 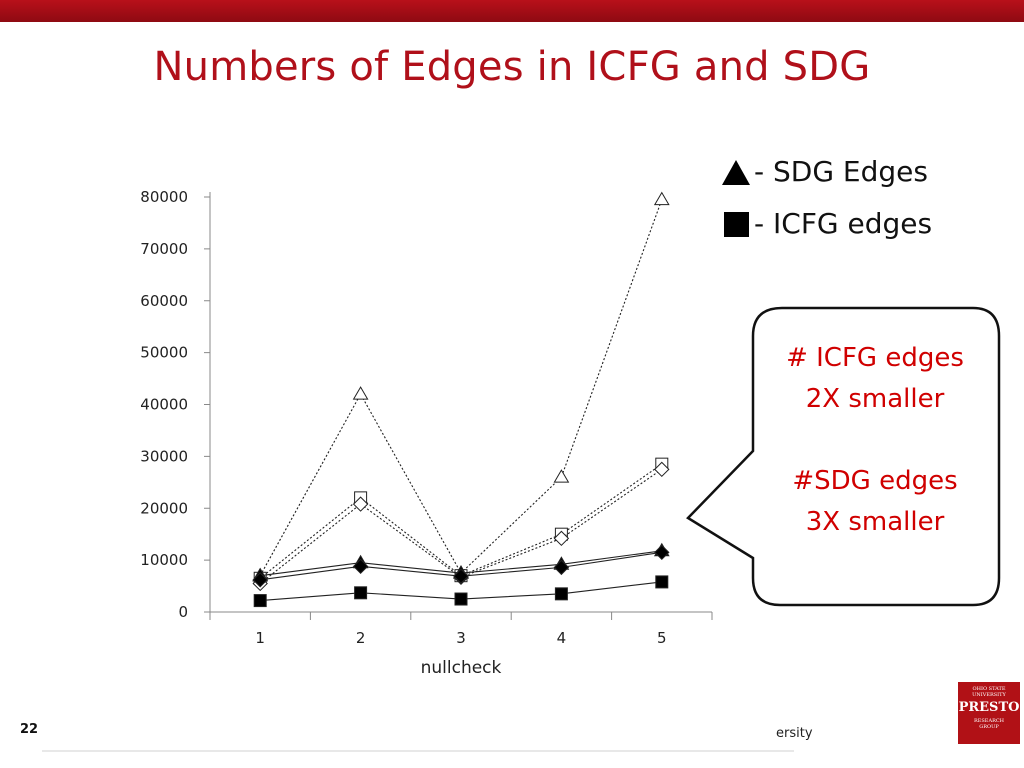 I want to click on series-square-filled, so click(x=461, y=591).